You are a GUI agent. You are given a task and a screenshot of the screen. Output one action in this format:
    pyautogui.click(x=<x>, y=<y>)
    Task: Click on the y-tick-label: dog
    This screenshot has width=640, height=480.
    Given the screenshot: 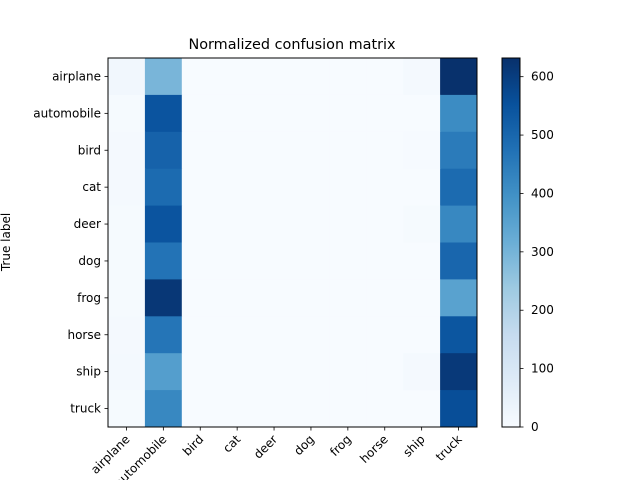 What is the action you would take?
    pyautogui.click(x=89, y=261)
    